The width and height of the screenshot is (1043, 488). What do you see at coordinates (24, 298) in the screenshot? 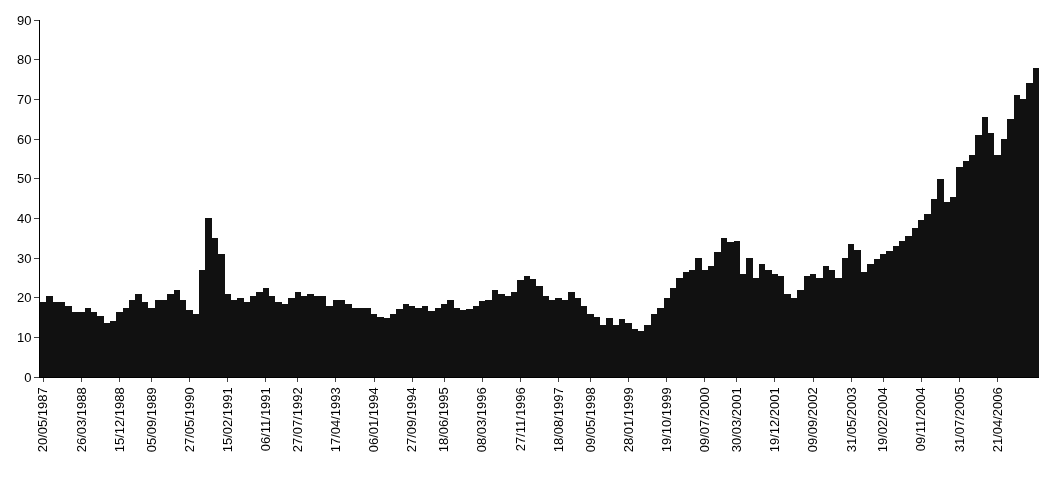
I see `y-tick-label: 20` at bounding box center [24, 298].